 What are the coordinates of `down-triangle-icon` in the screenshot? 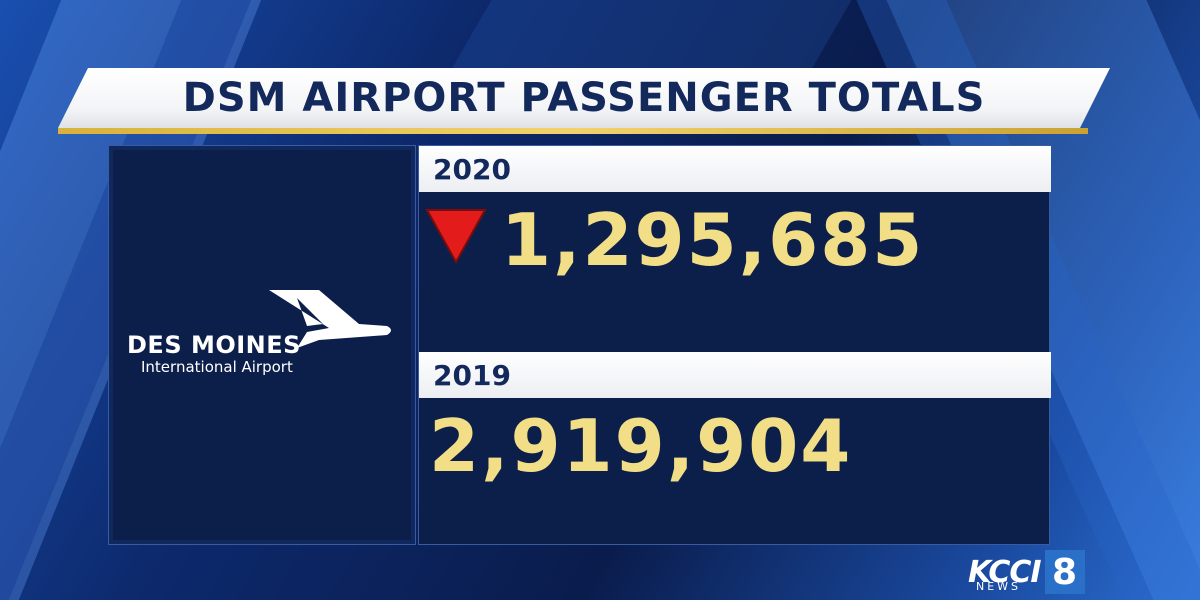 It's located at (456, 236).